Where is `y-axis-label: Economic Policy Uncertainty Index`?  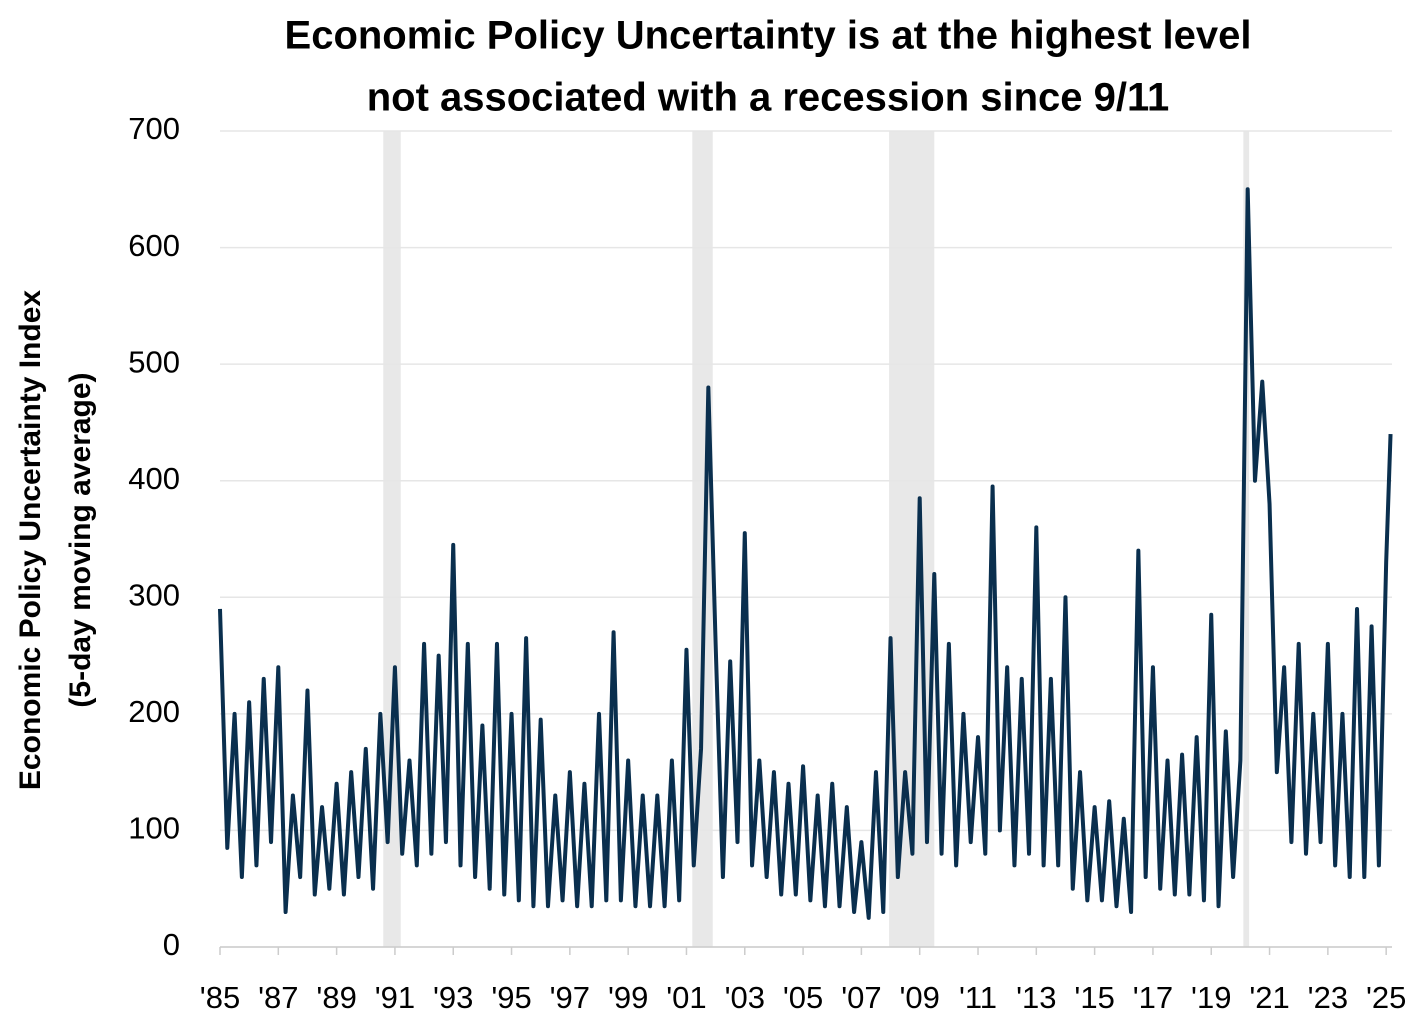
y-axis-label: Economic Policy Uncertainty Index is located at coordinates (30, 540).